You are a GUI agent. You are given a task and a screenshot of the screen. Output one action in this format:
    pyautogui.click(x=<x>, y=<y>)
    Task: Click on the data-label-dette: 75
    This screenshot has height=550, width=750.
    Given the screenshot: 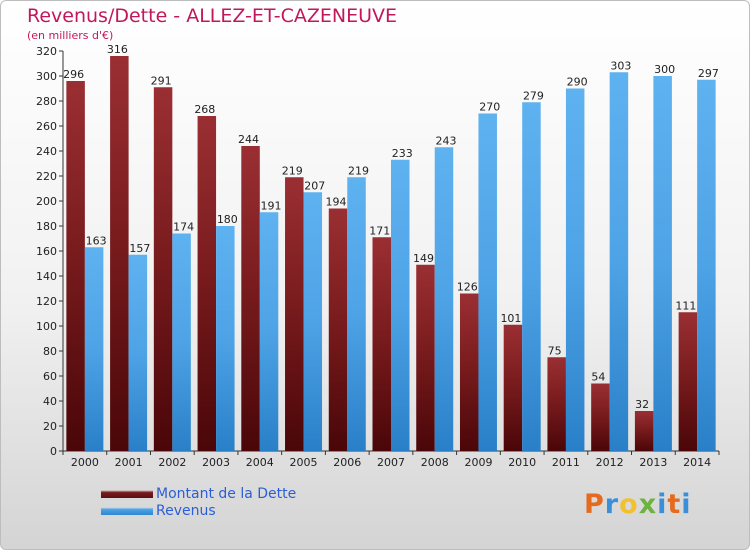 What is the action you would take?
    pyautogui.click(x=555, y=350)
    